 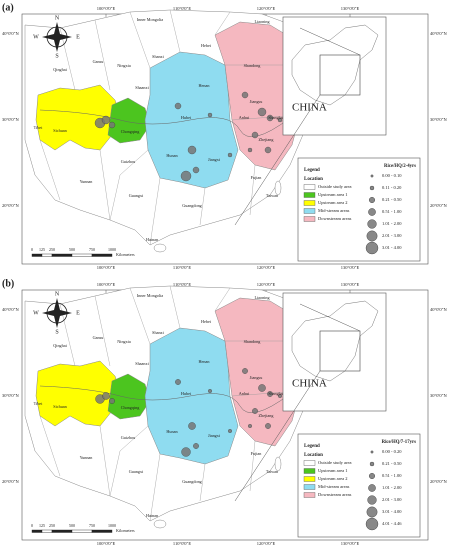 What do you see at coordinates (392, 511) in the screenshot?
I see `legend-class-label: 3.01 - 4.00` at bounding box center [392, 511].